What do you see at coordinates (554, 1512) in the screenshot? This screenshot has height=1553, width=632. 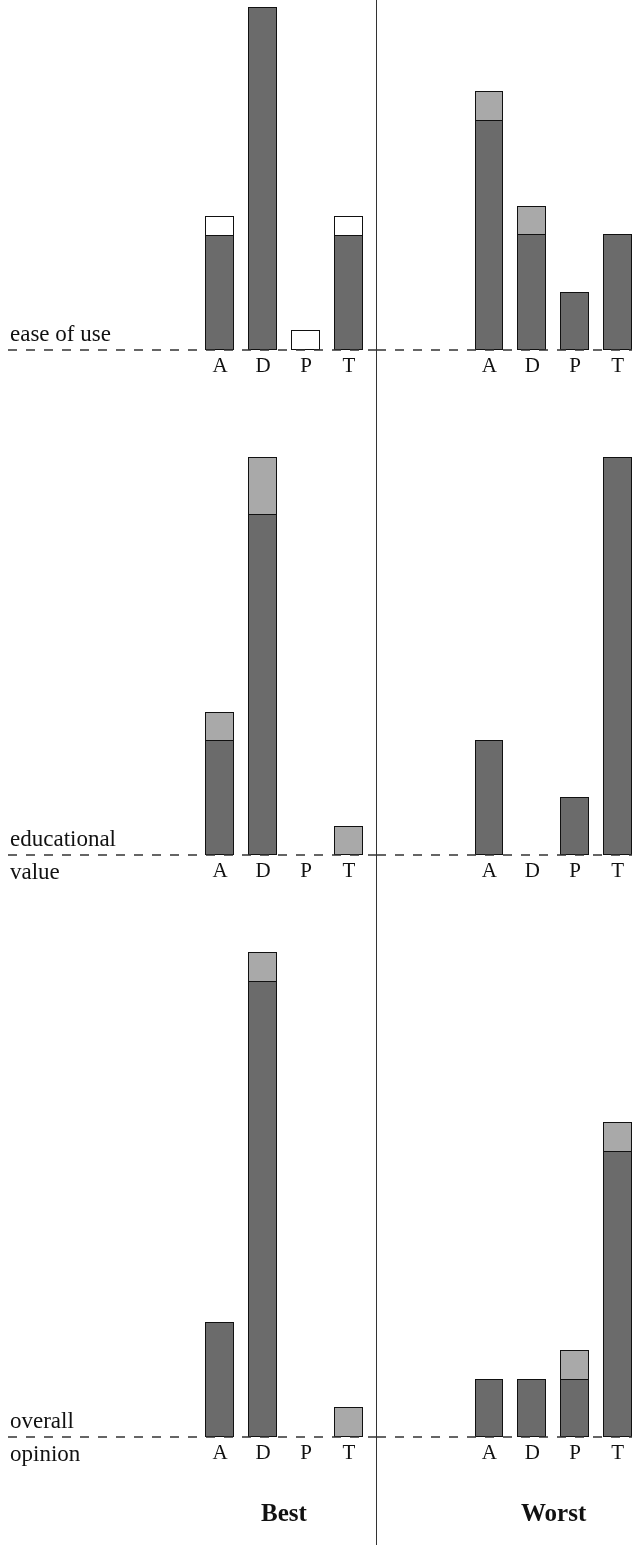 I see `x-axis-title: Worst` at bounding box center [554, 1512].